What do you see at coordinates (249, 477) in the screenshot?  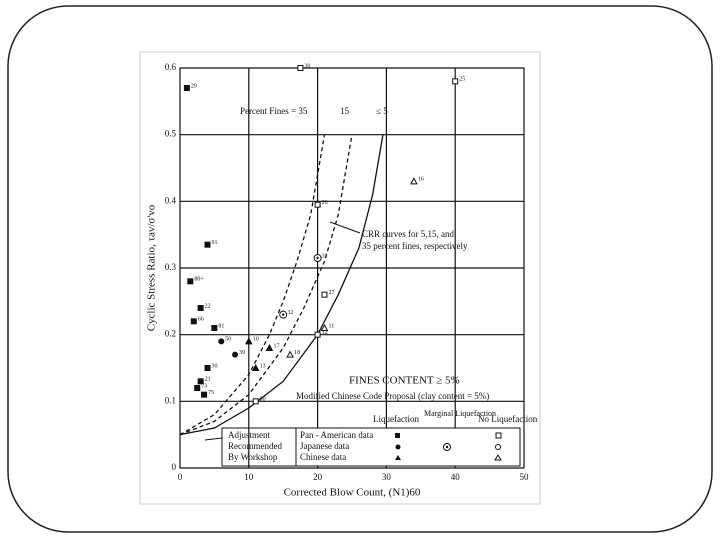 I see `x-tick-label: 10` at bounding box center [249, 477].